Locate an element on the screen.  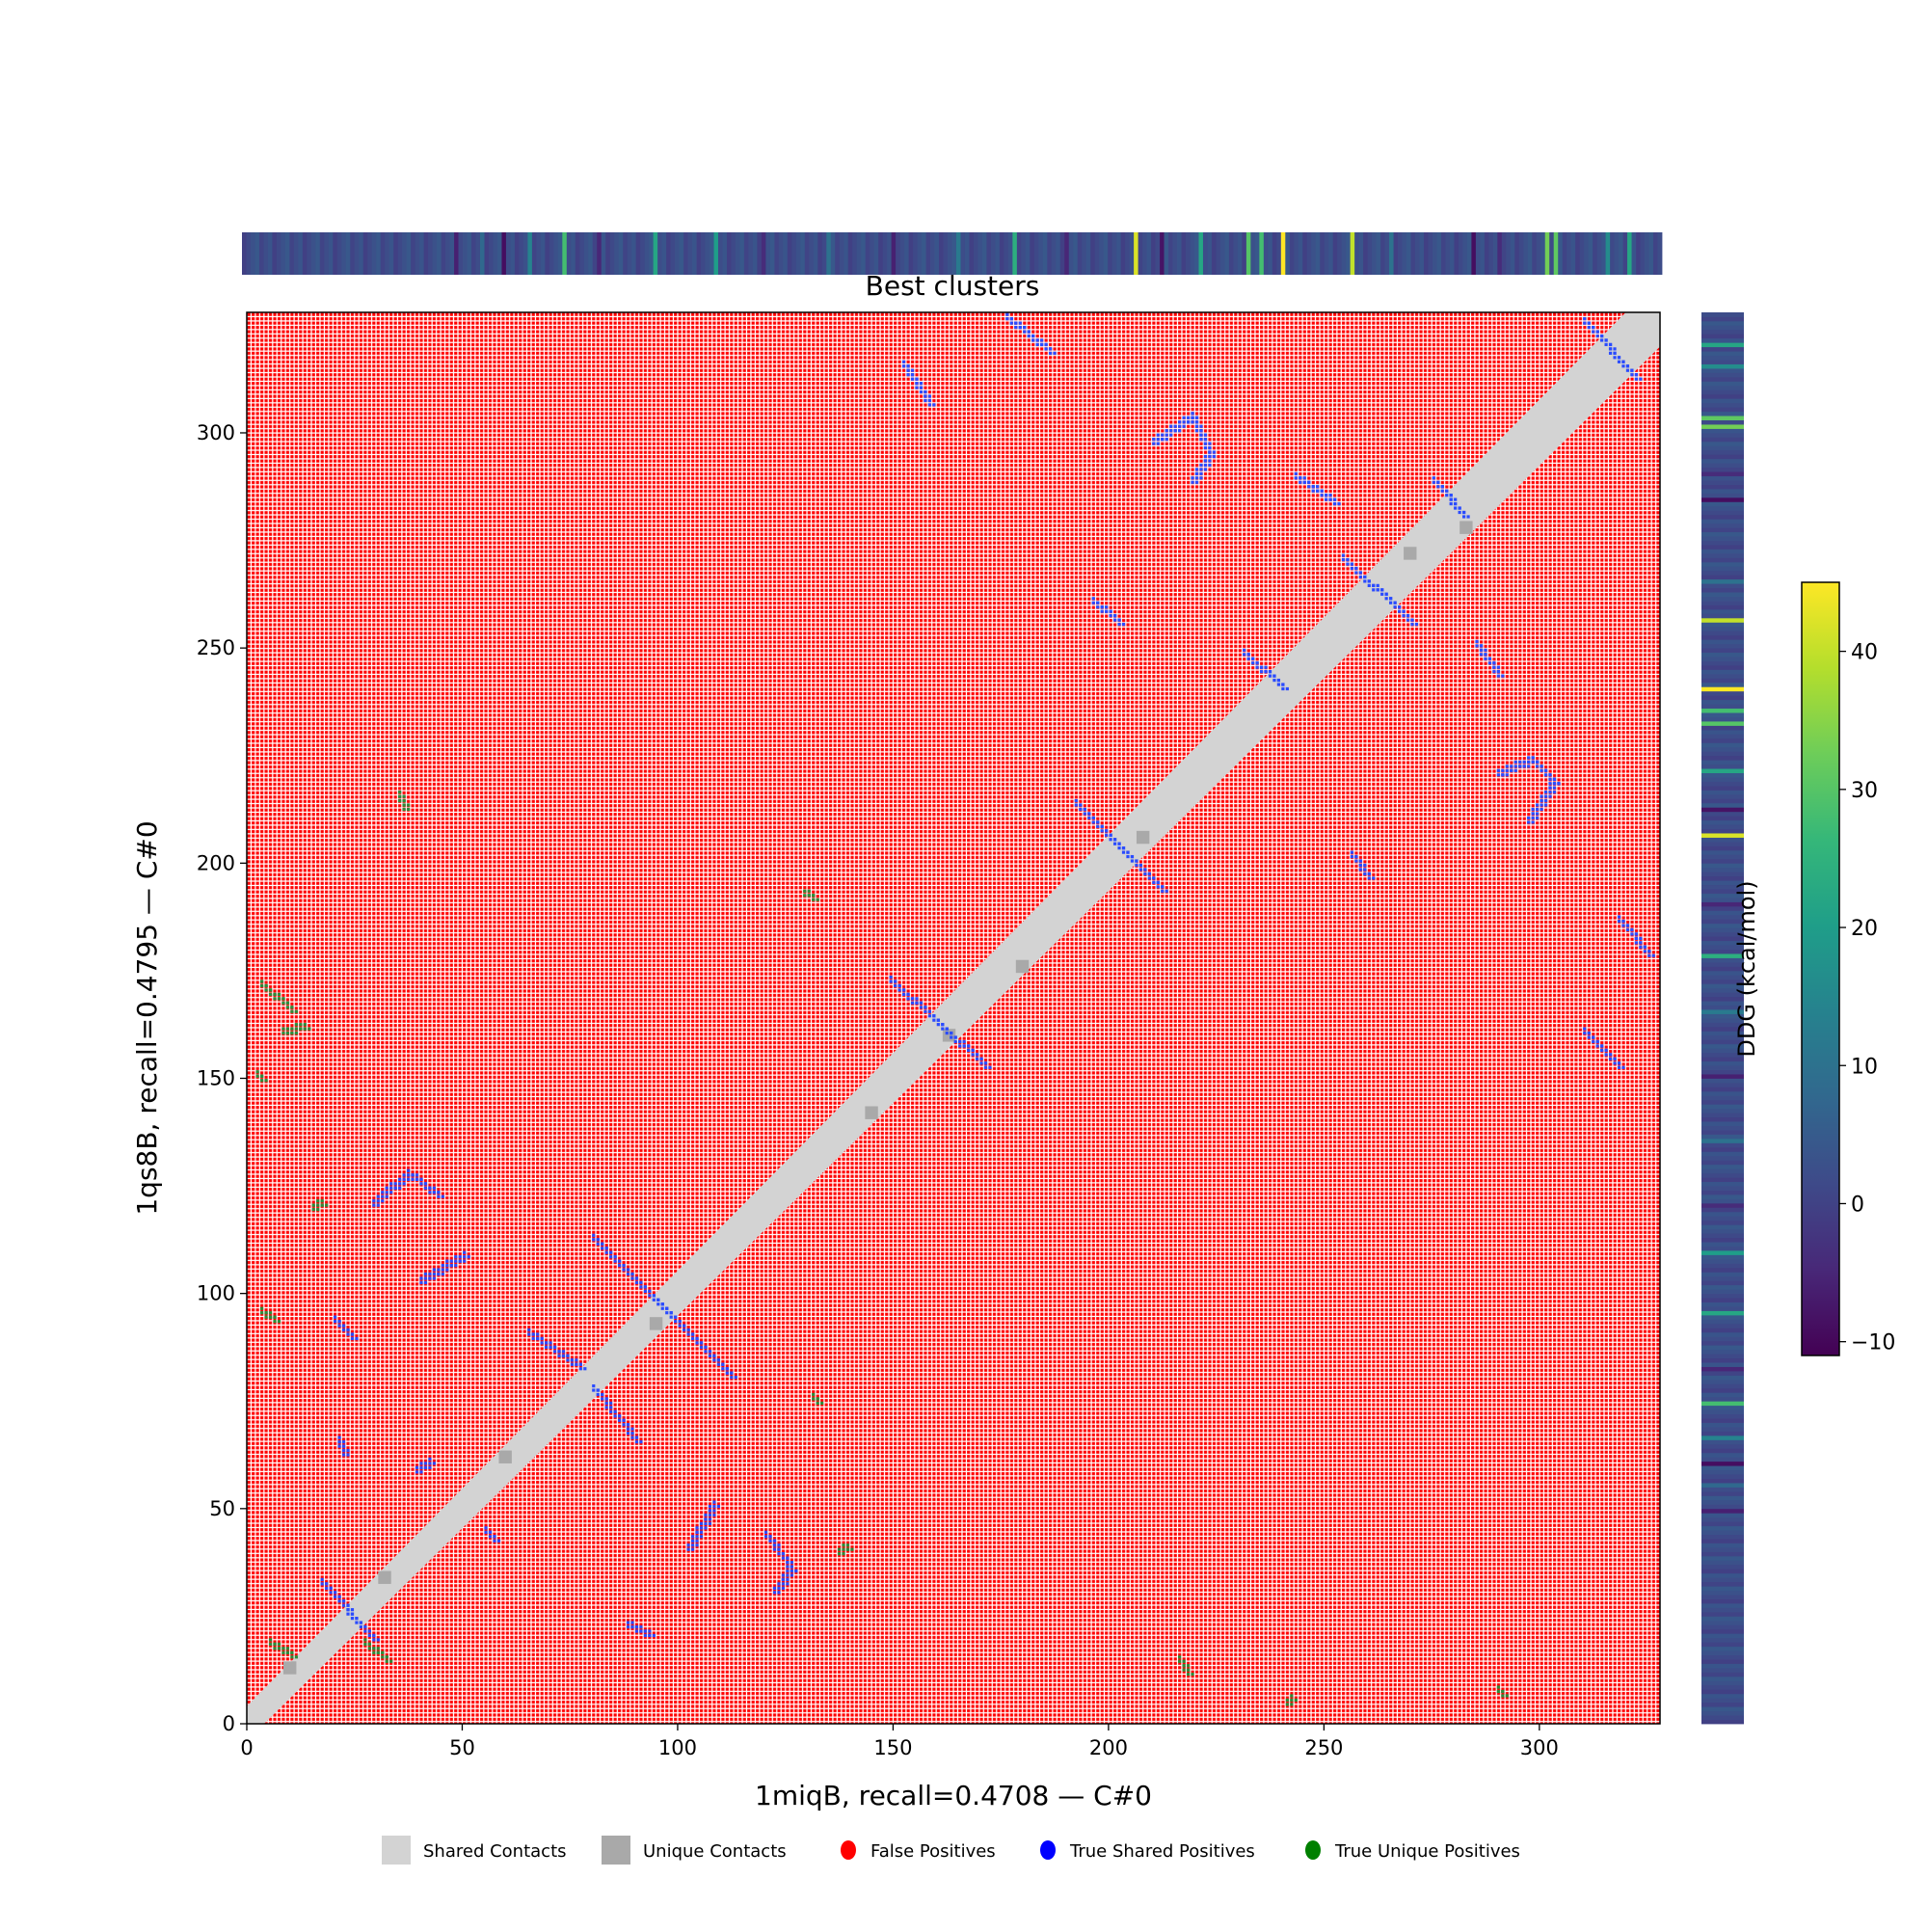
y-tick-label: 150 is located at coordinates (216, 1078).